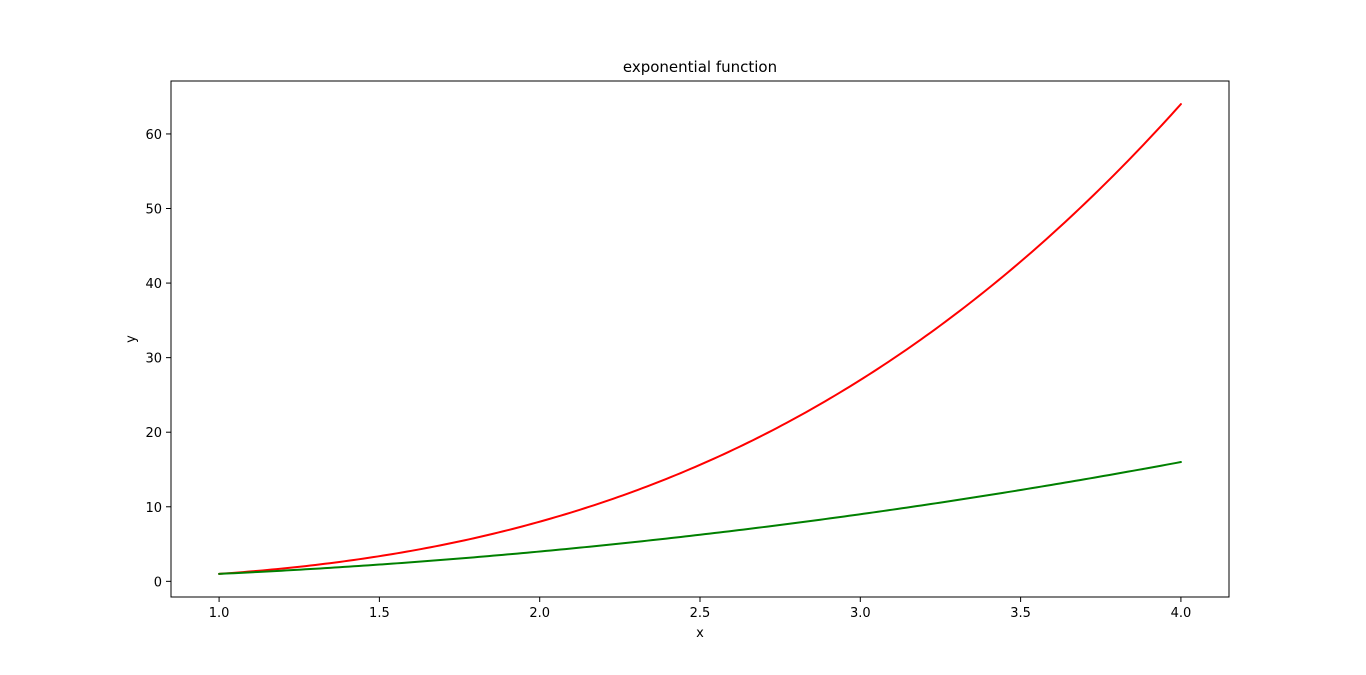 The image size is (1366, 675). What do you see at coordinates (153, 284) in the screenshot?
I see `y-tick-label: 40` at bounding box center [153, 284].